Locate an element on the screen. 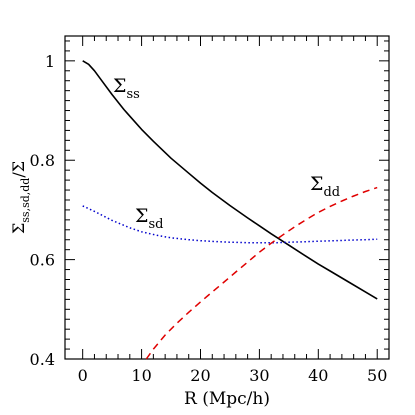 This screenshot has height=415, width=415. x-tick-label: 40 is located at coordinates (318, 375).